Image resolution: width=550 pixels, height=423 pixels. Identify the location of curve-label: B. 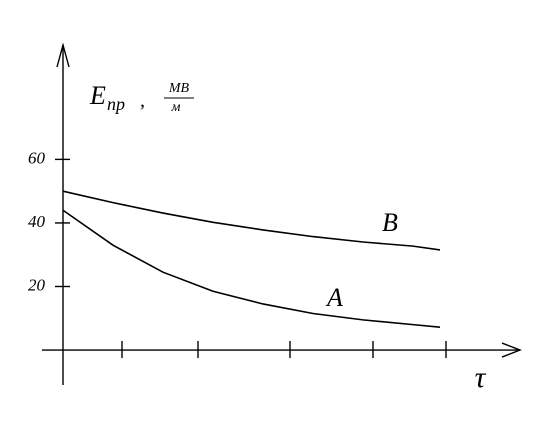
(390, 222).